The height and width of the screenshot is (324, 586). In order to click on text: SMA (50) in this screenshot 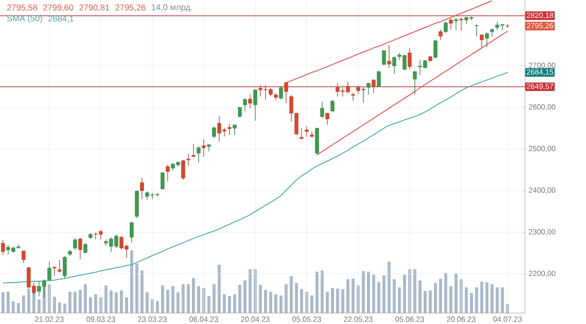, I will do `click(24, 19)`.